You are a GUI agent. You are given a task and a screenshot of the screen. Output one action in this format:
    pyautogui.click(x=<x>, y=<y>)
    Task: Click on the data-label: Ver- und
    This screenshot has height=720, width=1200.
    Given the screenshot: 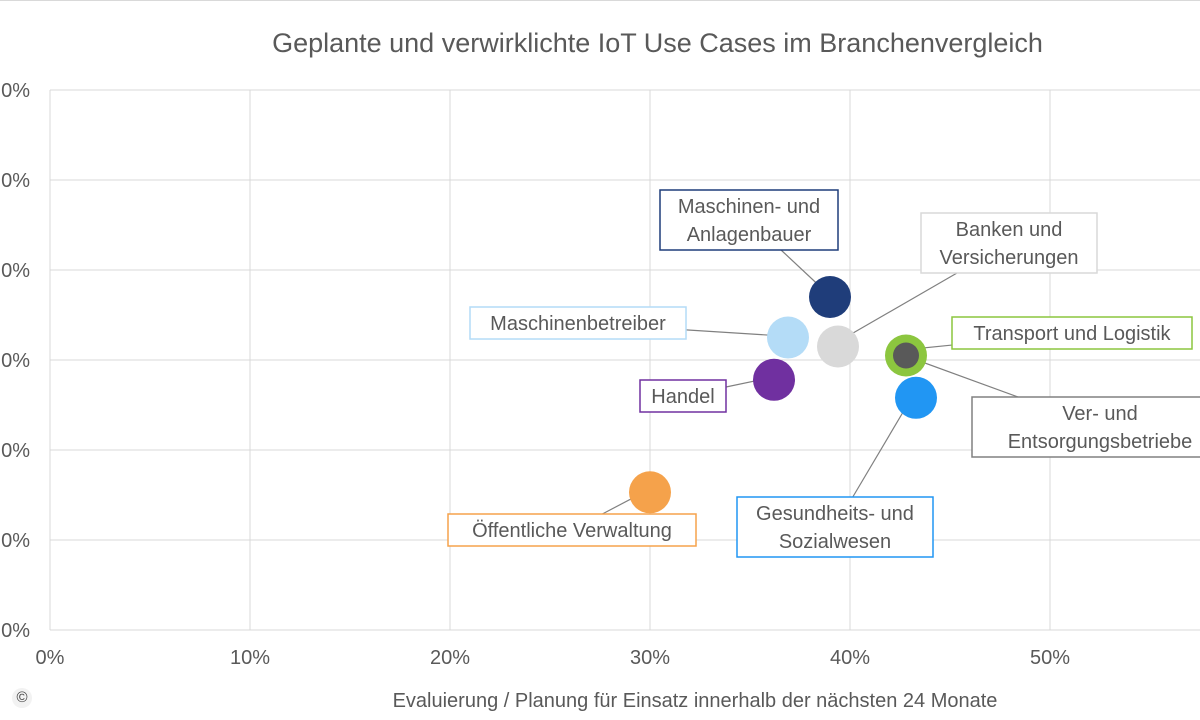 What is the action you would take?
    pyautogui.click(x=1100, y=414)
    